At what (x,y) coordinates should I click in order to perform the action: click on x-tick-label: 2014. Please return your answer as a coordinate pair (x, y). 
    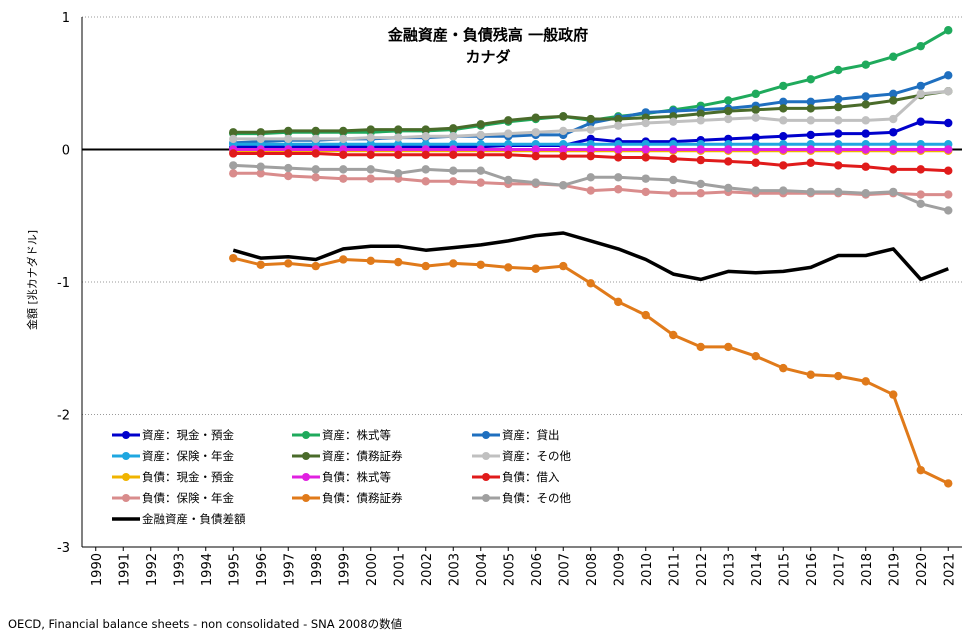
    Looking at the image, I should click on (757, 569).